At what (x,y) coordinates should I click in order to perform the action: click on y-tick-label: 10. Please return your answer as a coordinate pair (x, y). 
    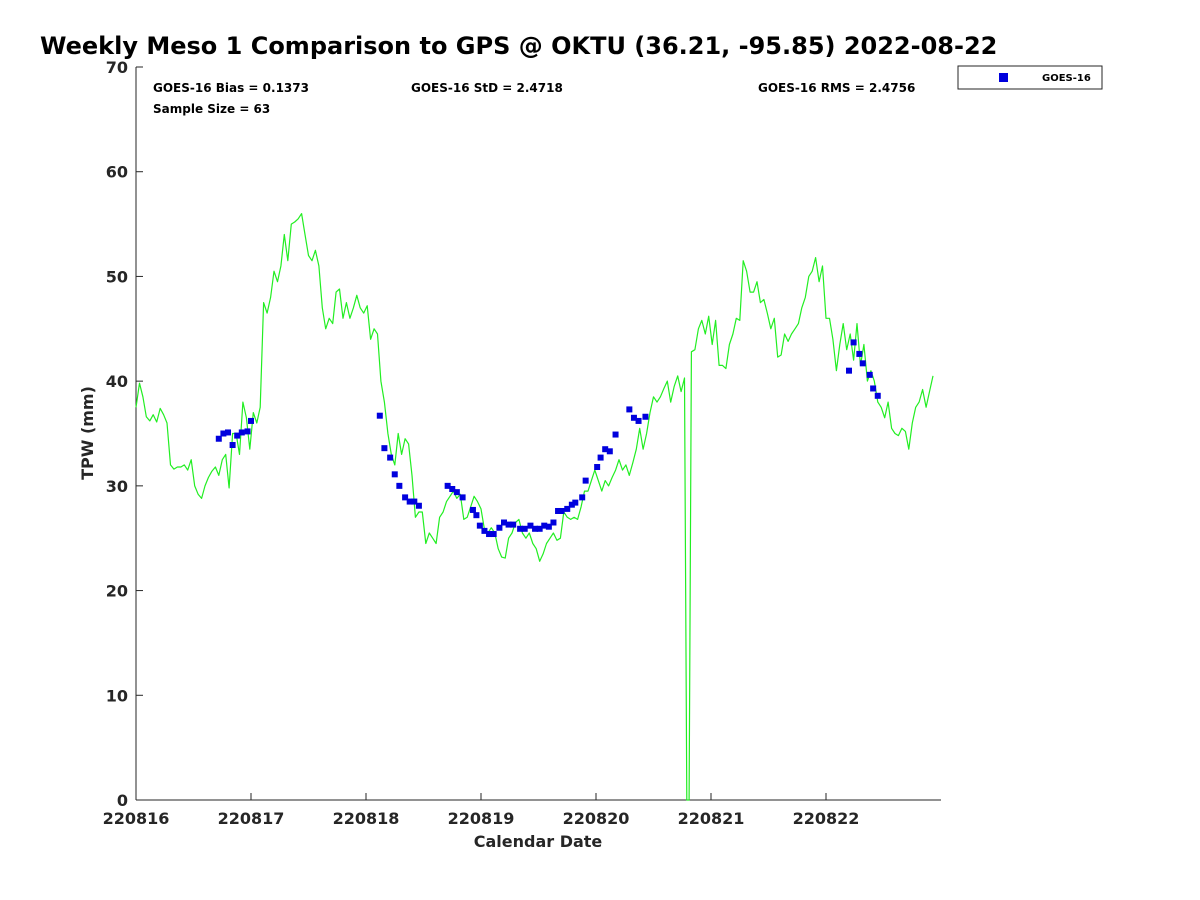
    Looking at the image, I should click on (117, 695).